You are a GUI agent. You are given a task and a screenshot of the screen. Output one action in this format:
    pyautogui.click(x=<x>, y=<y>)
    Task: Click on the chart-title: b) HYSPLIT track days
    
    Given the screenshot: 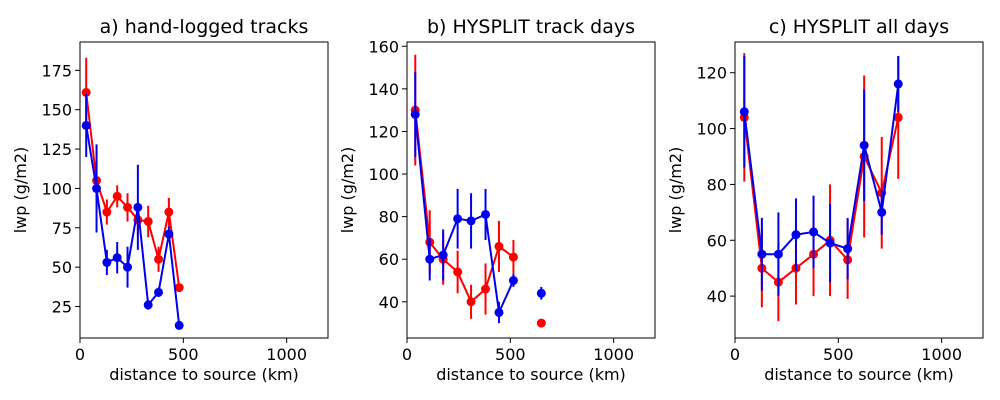 What is the action you would take?
    pyautogui.click(x=531, y=27)
    